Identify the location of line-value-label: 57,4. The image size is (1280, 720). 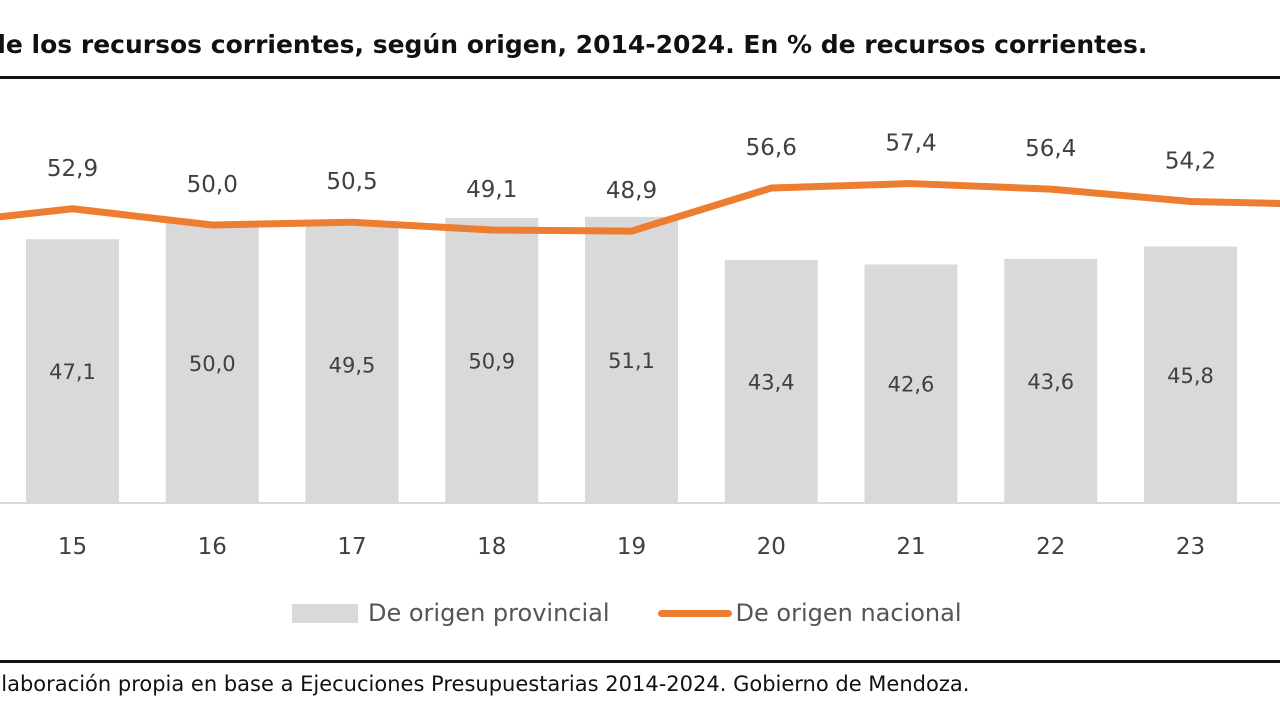
(910, 144).